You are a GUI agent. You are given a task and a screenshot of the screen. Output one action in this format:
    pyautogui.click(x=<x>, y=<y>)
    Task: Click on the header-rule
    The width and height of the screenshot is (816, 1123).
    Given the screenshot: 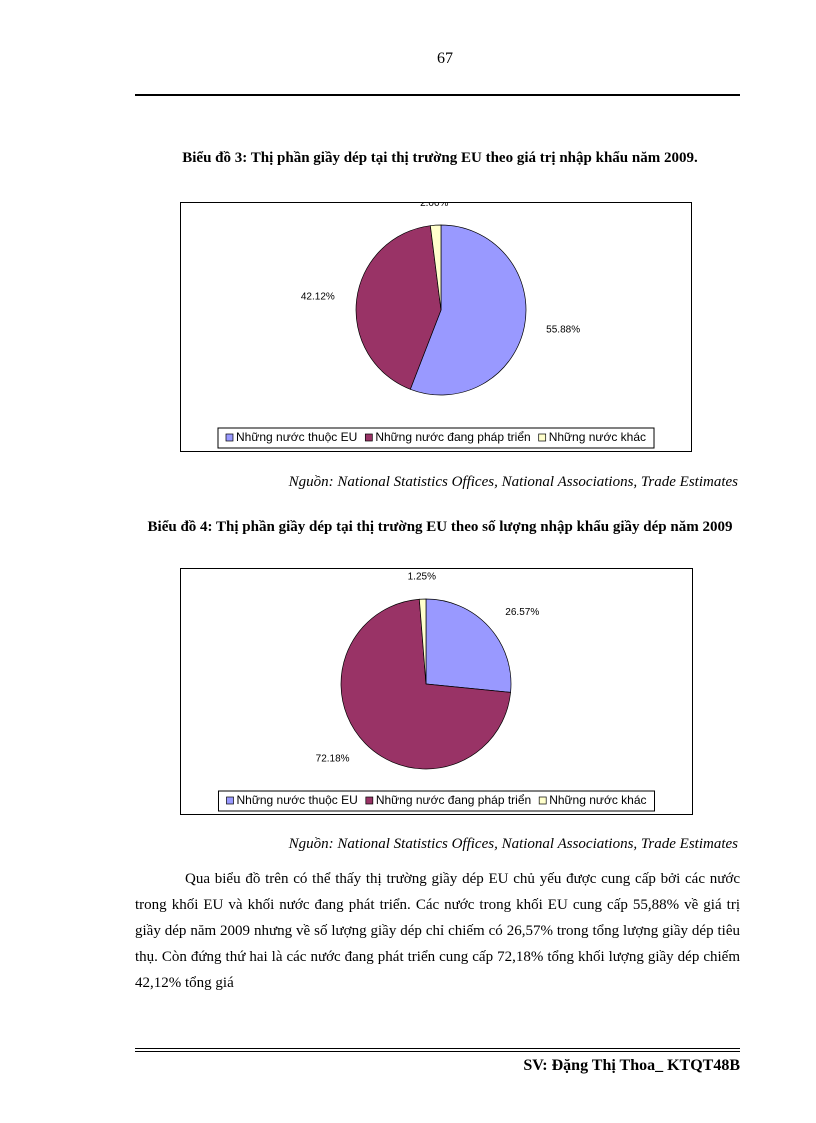 What is the action you would take?
    pyautogui.click(x=437, y=95)
    